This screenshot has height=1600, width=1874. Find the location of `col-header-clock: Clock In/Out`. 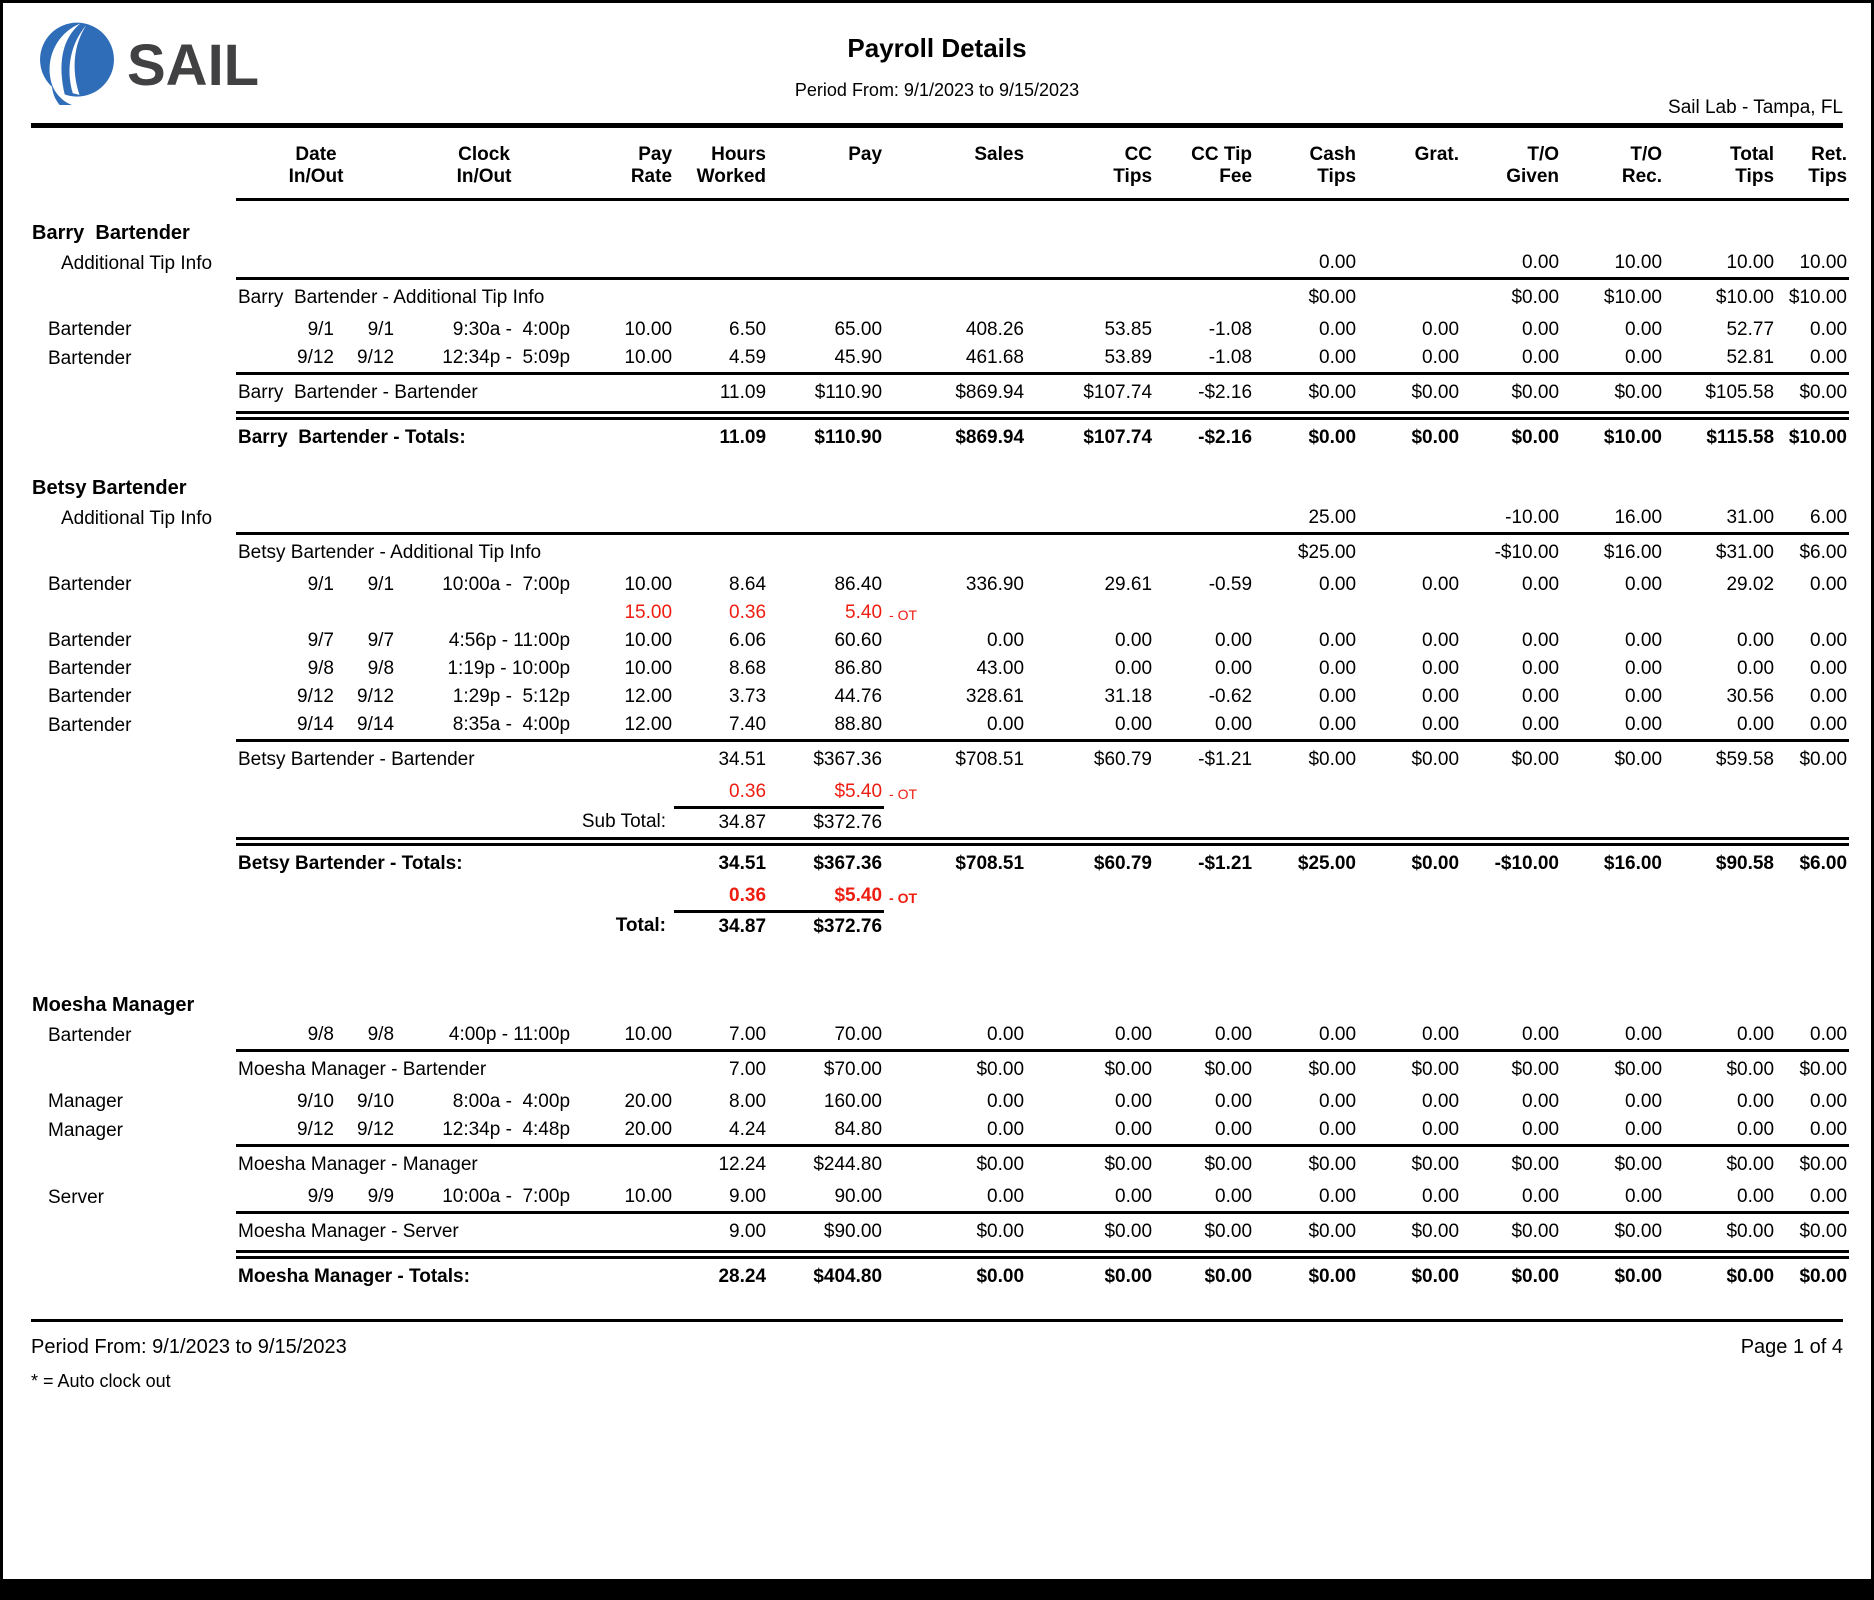

col-header-clock: Clock In/Out is located at coordinates (484, 164).